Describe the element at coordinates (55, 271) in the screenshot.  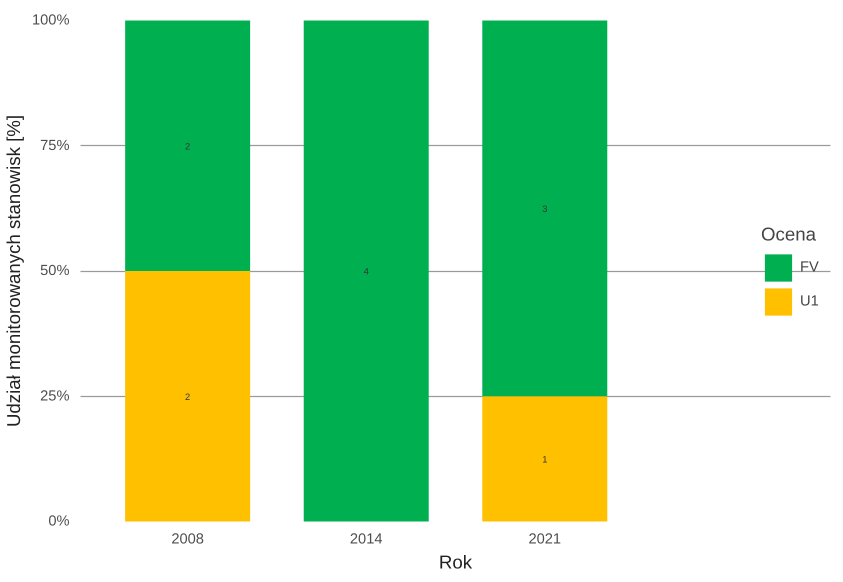
I see `y-tick-label: 50%` at that location.